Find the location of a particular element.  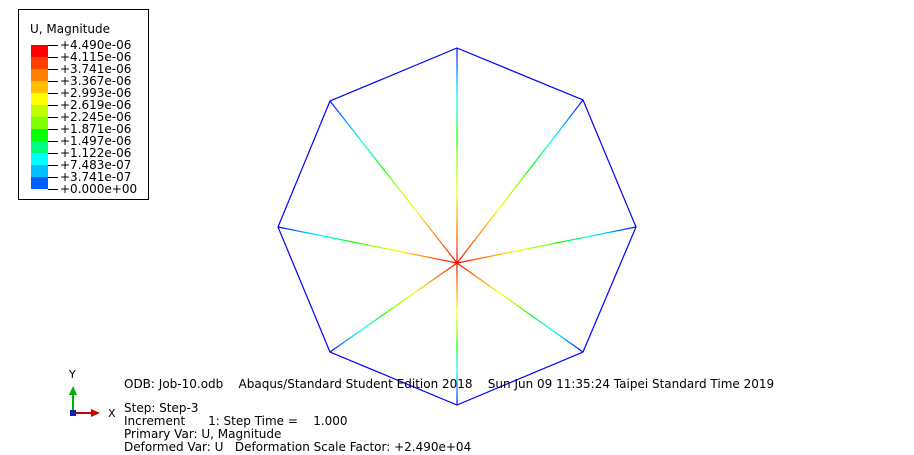

step-info: Step: Step-3 is located at coordinates (161, 408).